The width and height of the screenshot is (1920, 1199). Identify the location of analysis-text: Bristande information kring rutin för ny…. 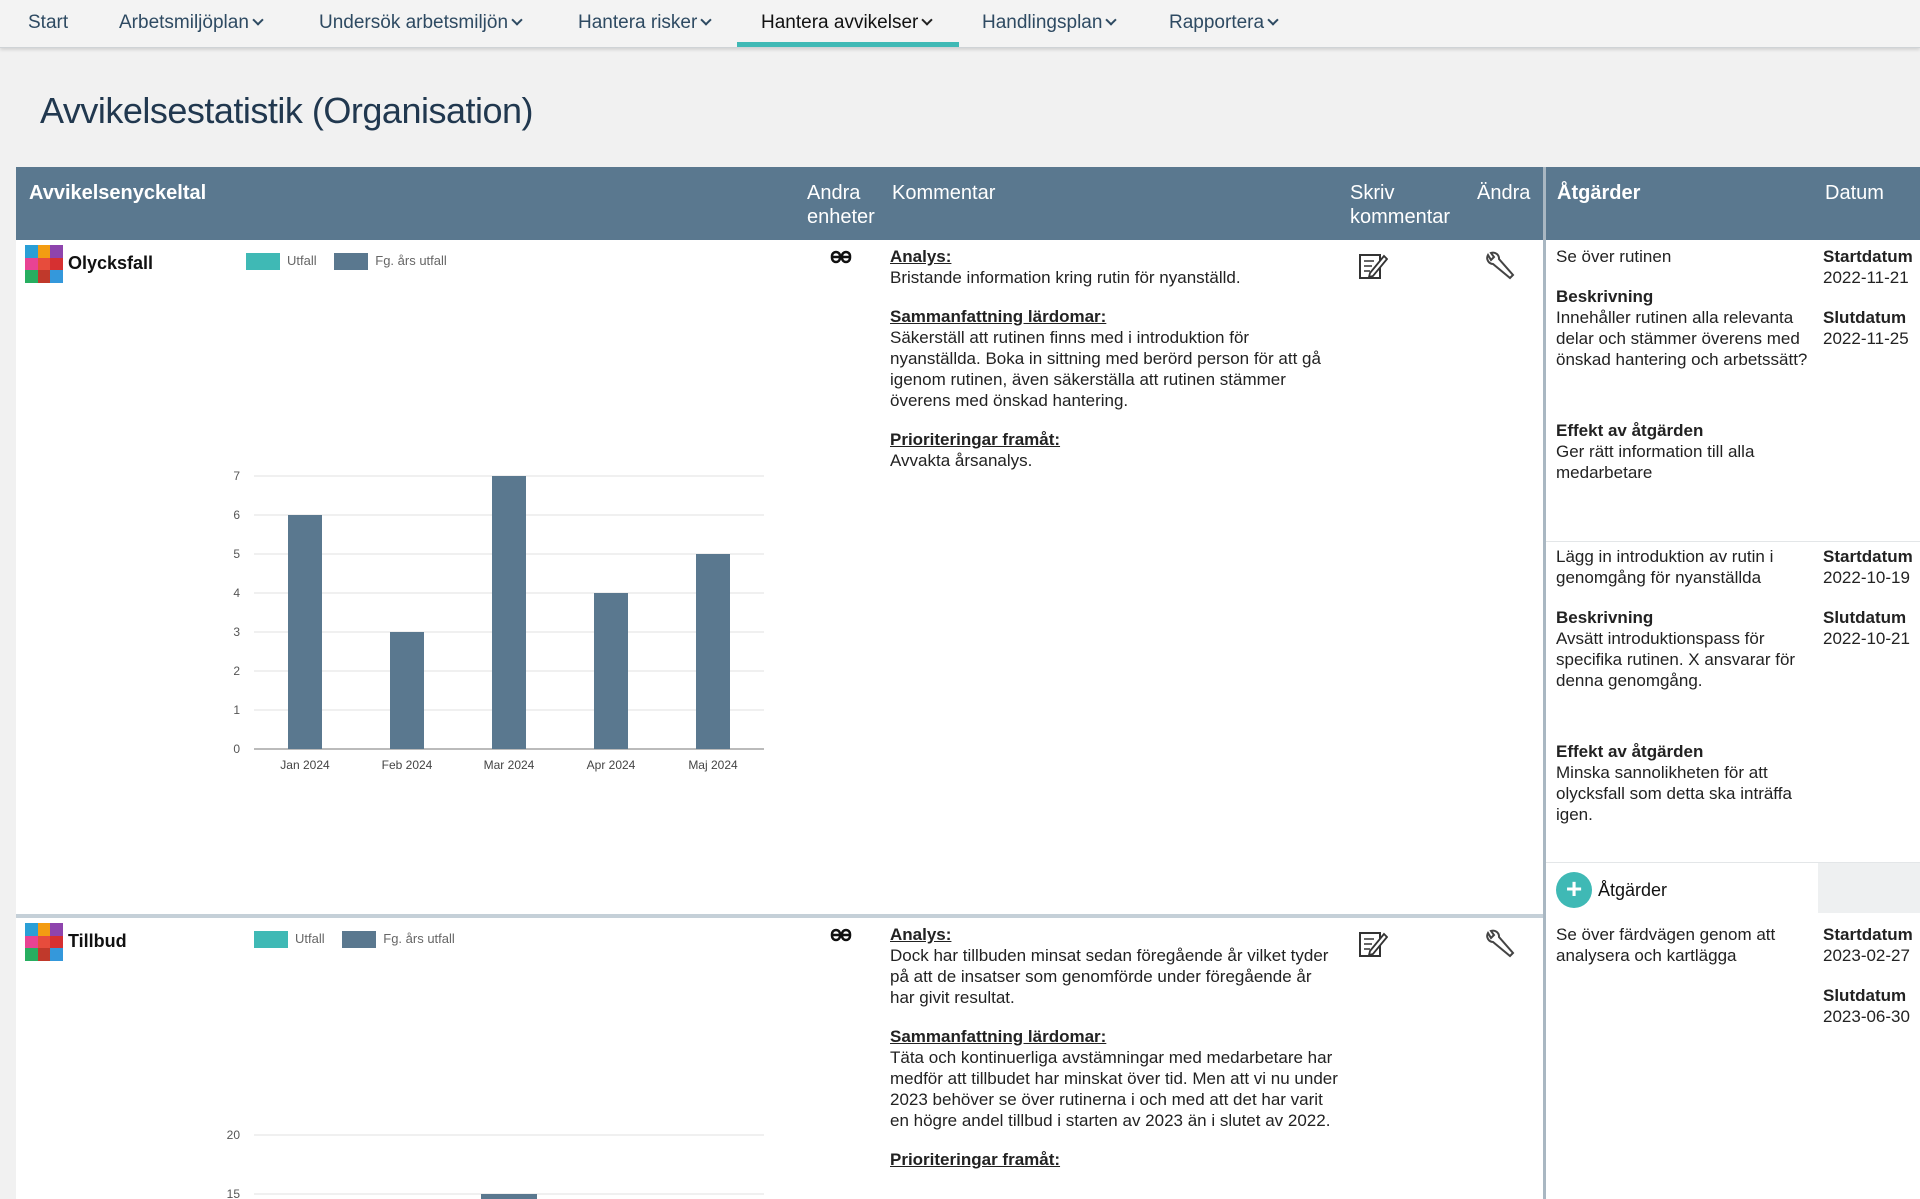
(1065, 277).